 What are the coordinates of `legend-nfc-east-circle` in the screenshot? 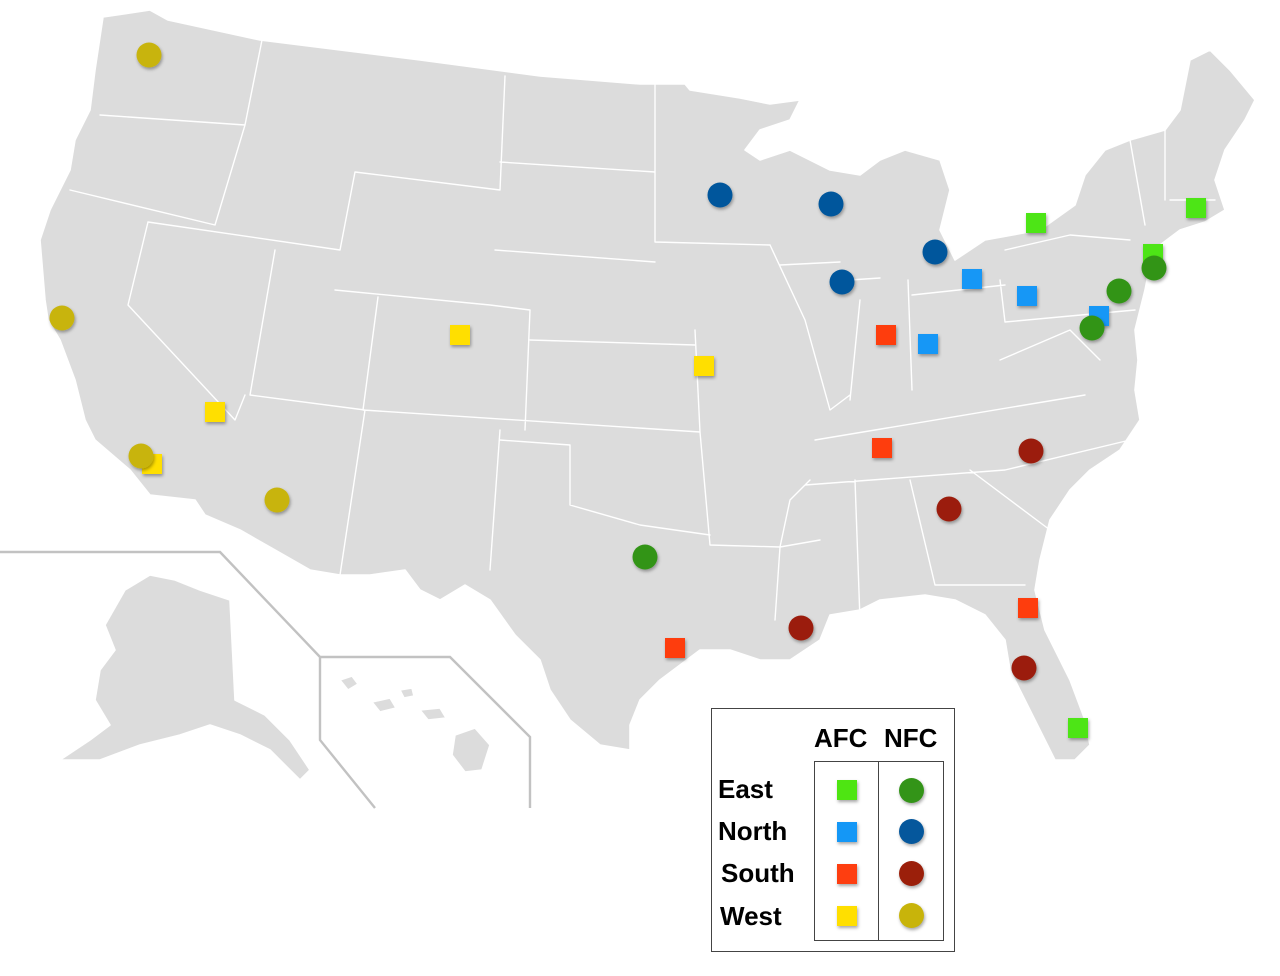 It's located at (911, 790).